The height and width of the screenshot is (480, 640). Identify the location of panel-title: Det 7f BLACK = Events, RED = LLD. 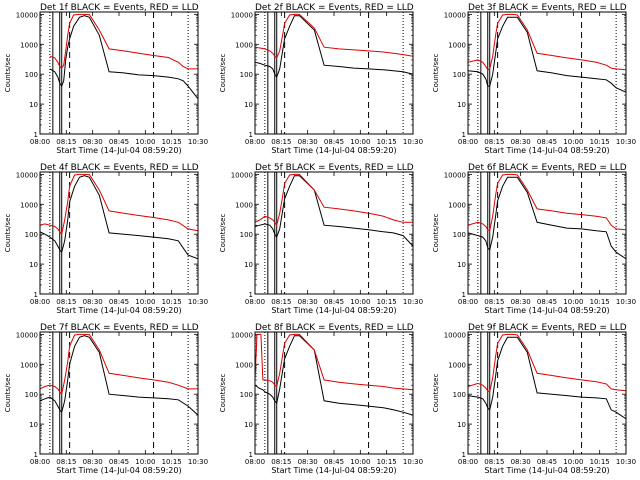
(119, 328).